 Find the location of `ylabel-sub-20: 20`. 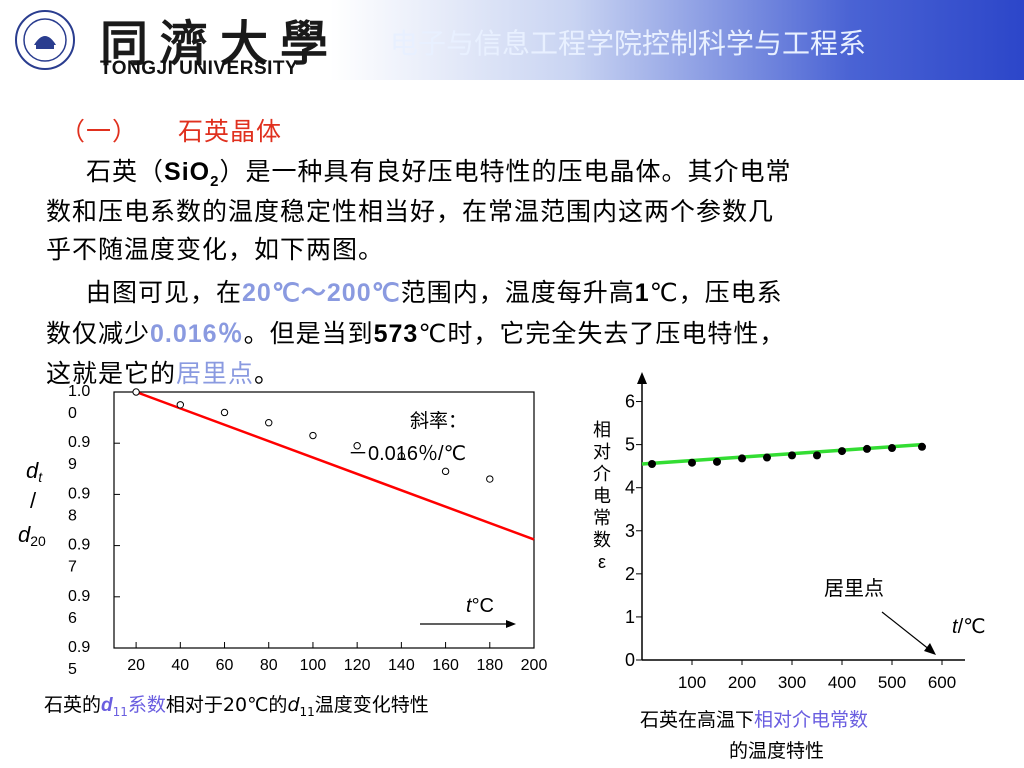

ylabel-sub-20: 20 is located at coordinates (38, 541).